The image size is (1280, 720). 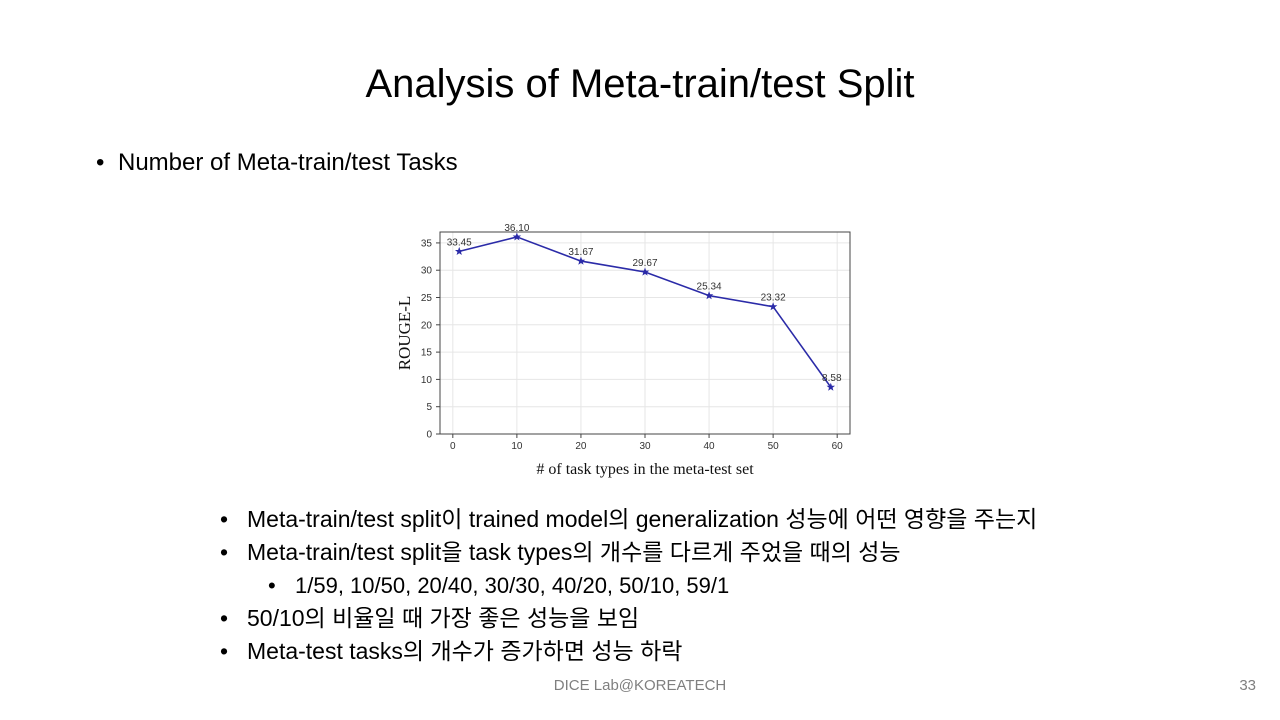 I want to click on data-label: 29.67, so click(x=644, y=263).